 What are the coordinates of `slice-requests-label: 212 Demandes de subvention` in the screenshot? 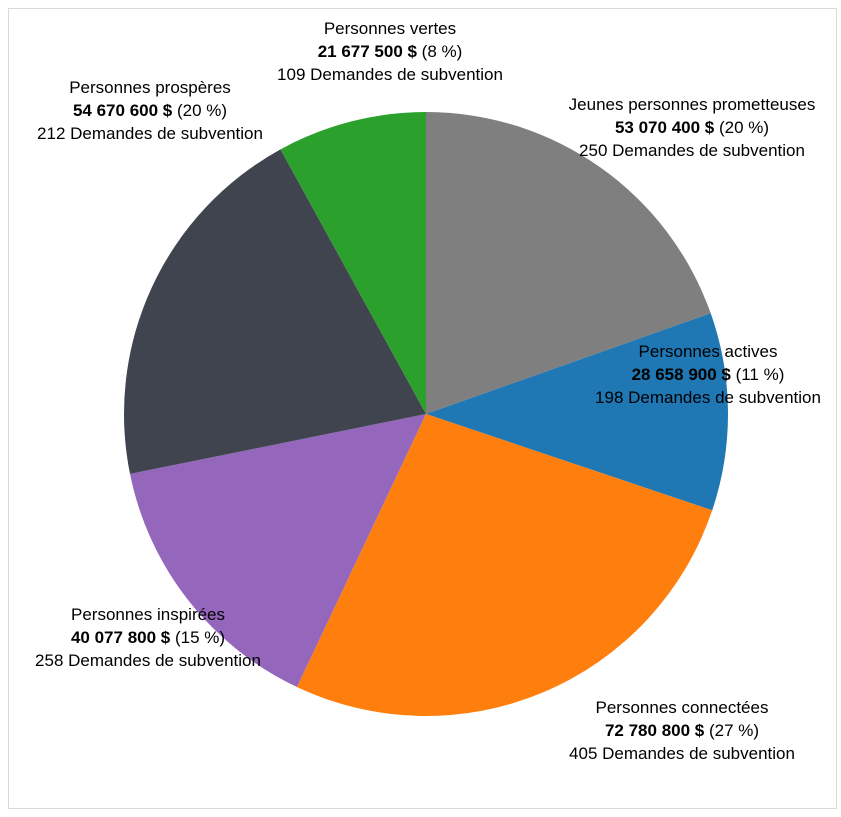 It's located at (150, 133).